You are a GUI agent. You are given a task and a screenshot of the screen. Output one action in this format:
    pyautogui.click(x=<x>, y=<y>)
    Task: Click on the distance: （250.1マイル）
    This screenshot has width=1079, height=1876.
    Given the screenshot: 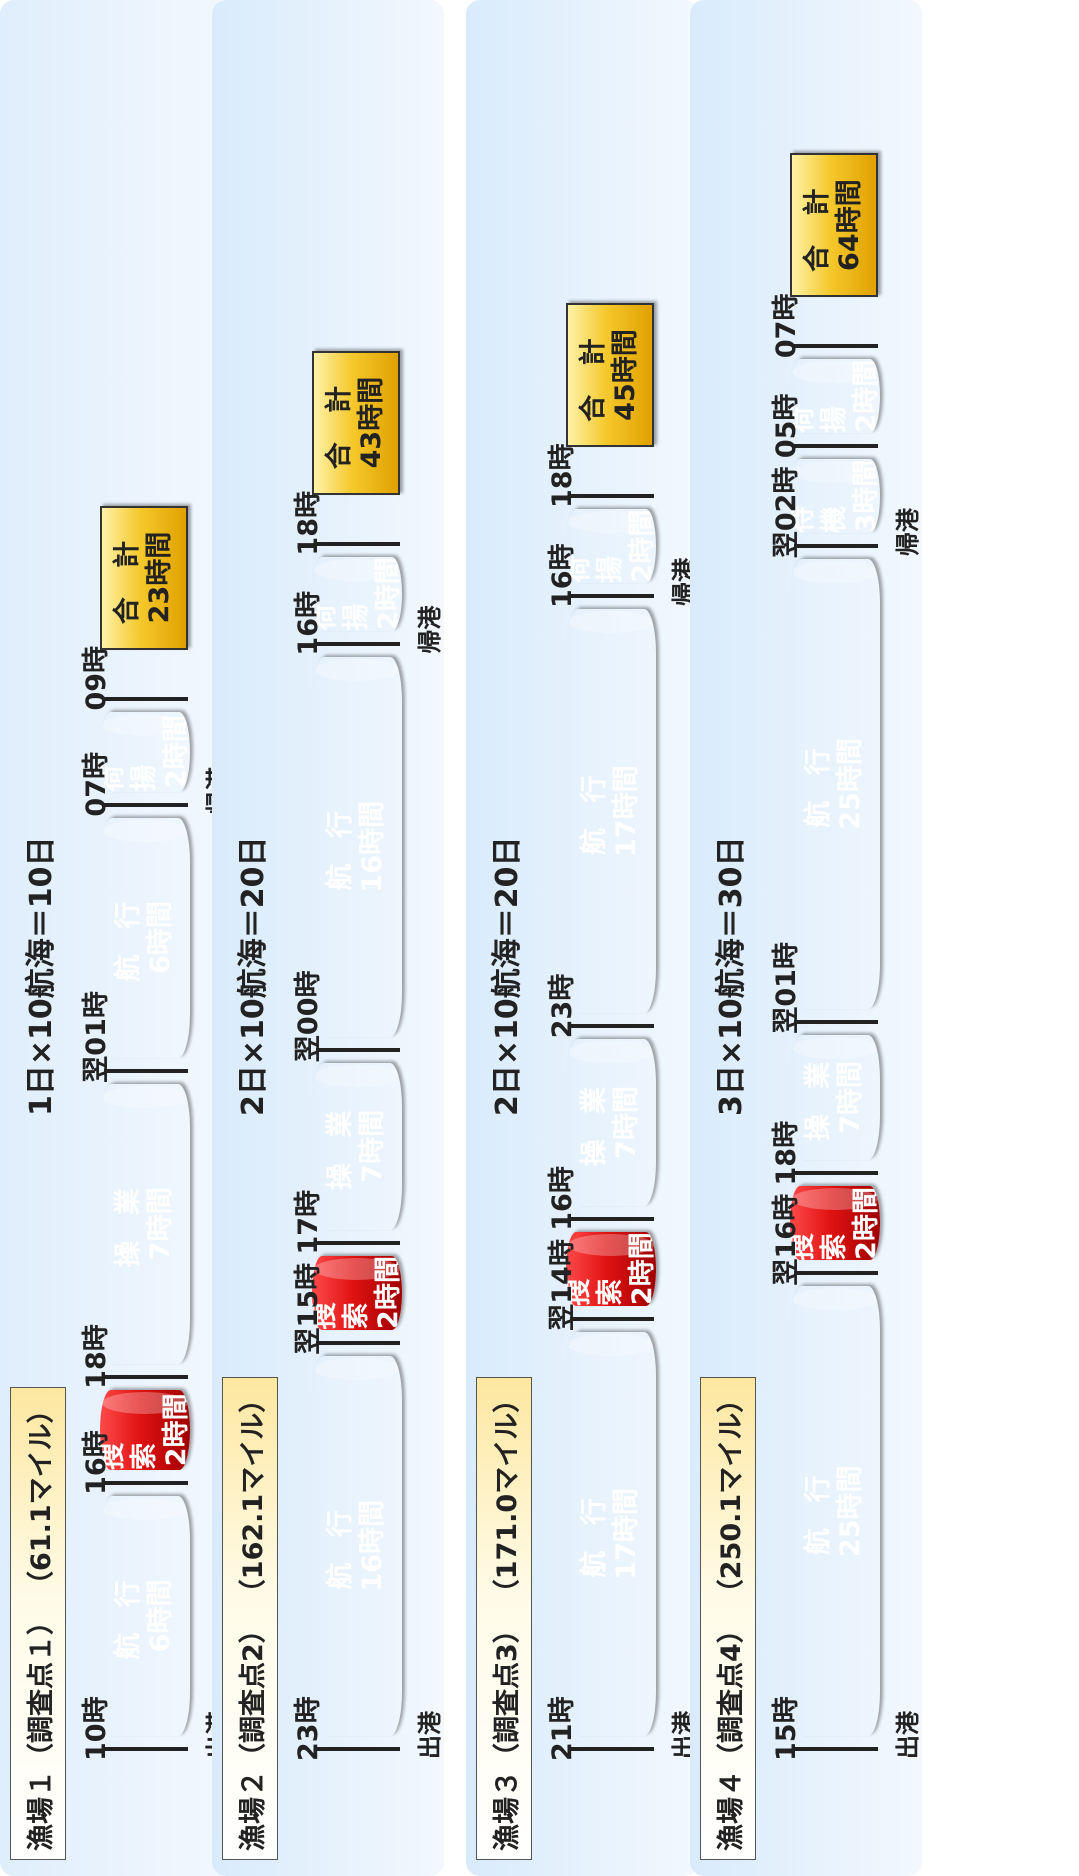 What is the action you would take?
    pyautogui.click(x=731, y=1496)
    